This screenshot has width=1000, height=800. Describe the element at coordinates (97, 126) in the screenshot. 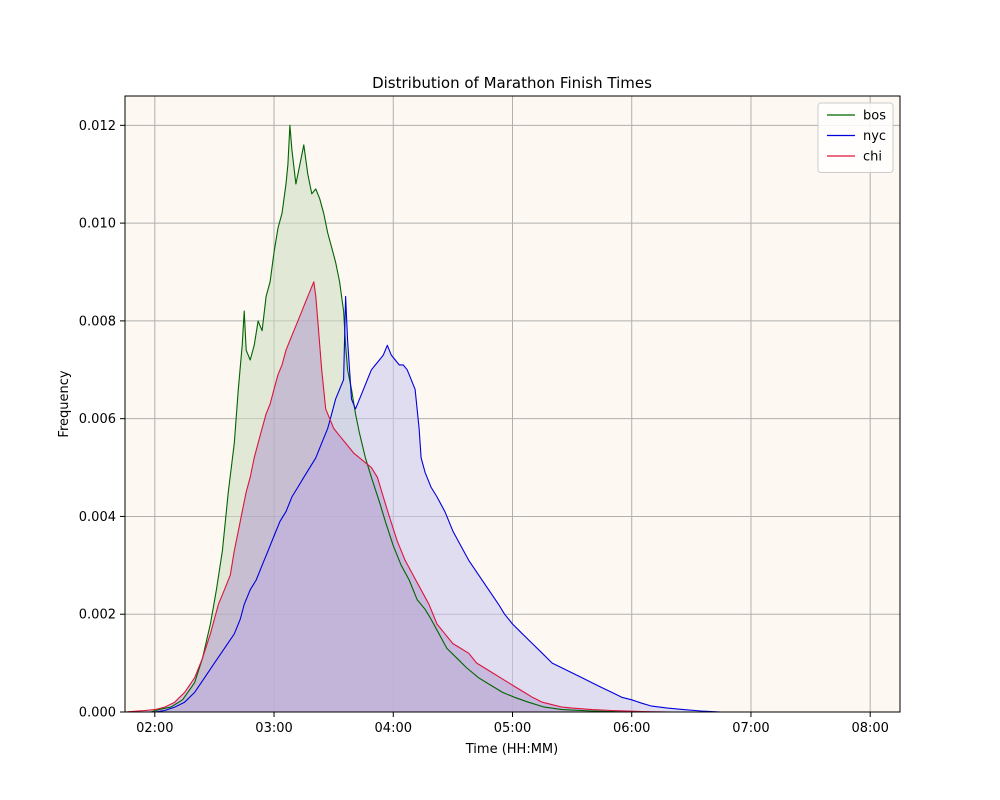

I see `y-tick-label: 0.012` at that location.